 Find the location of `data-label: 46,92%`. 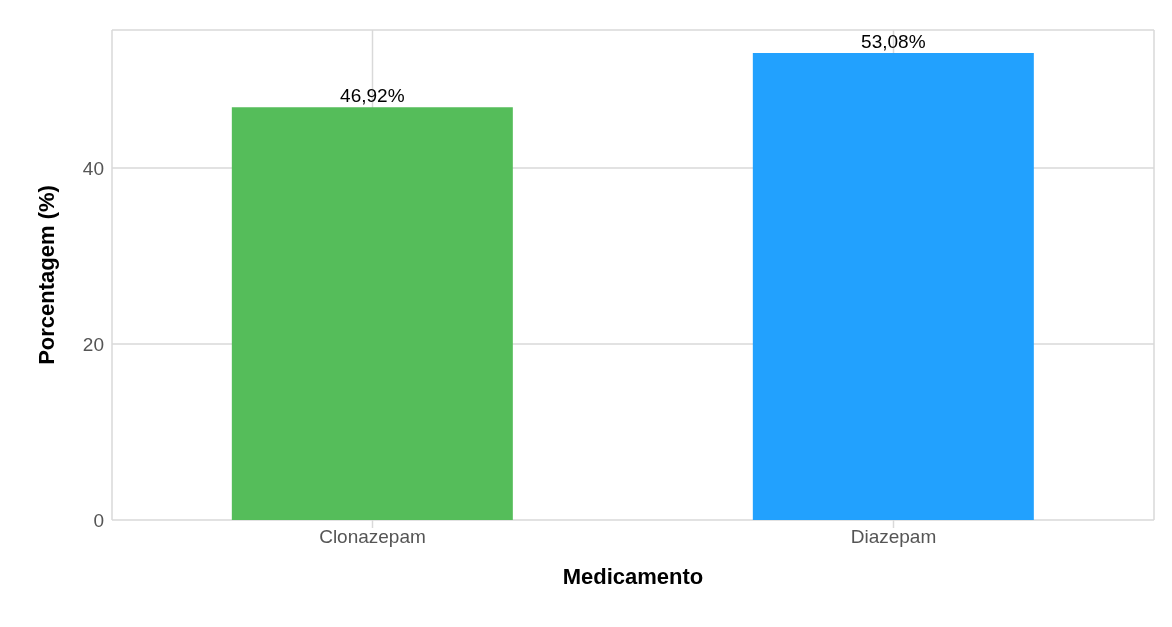

data-label: 46,92% is located at coordinates (372, 96).